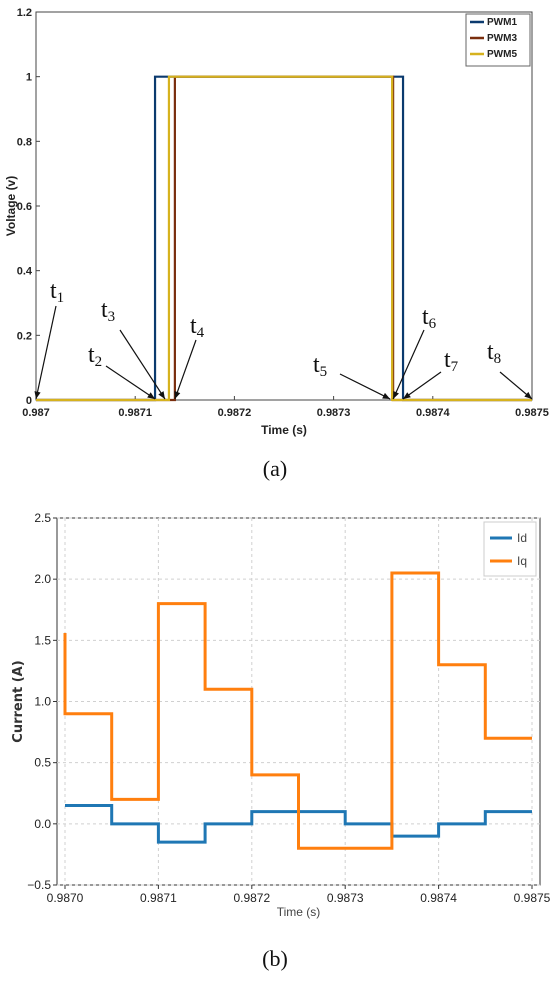  I want to click on chart-b-legend, so click(510, 549).